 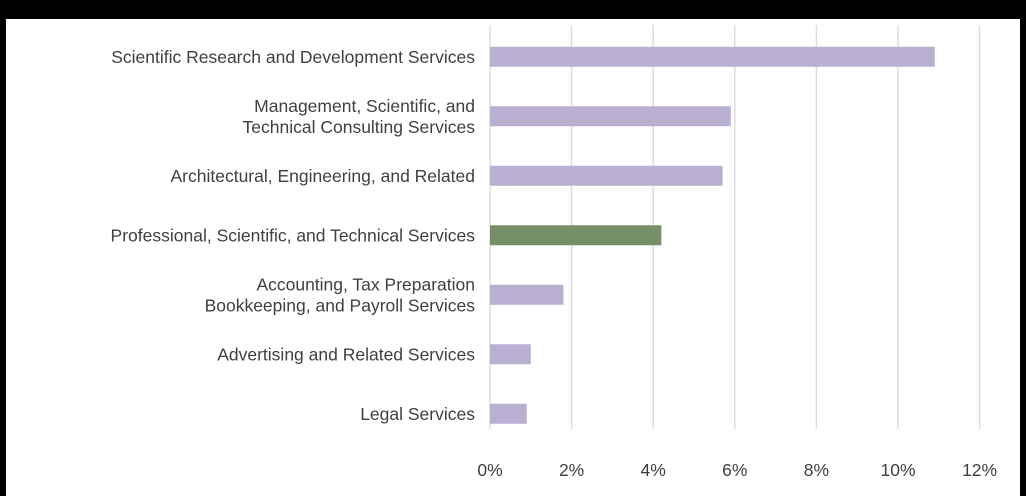 I want to click on category-label: Accounting, Tax Preparation, so click(x=365, y=284).